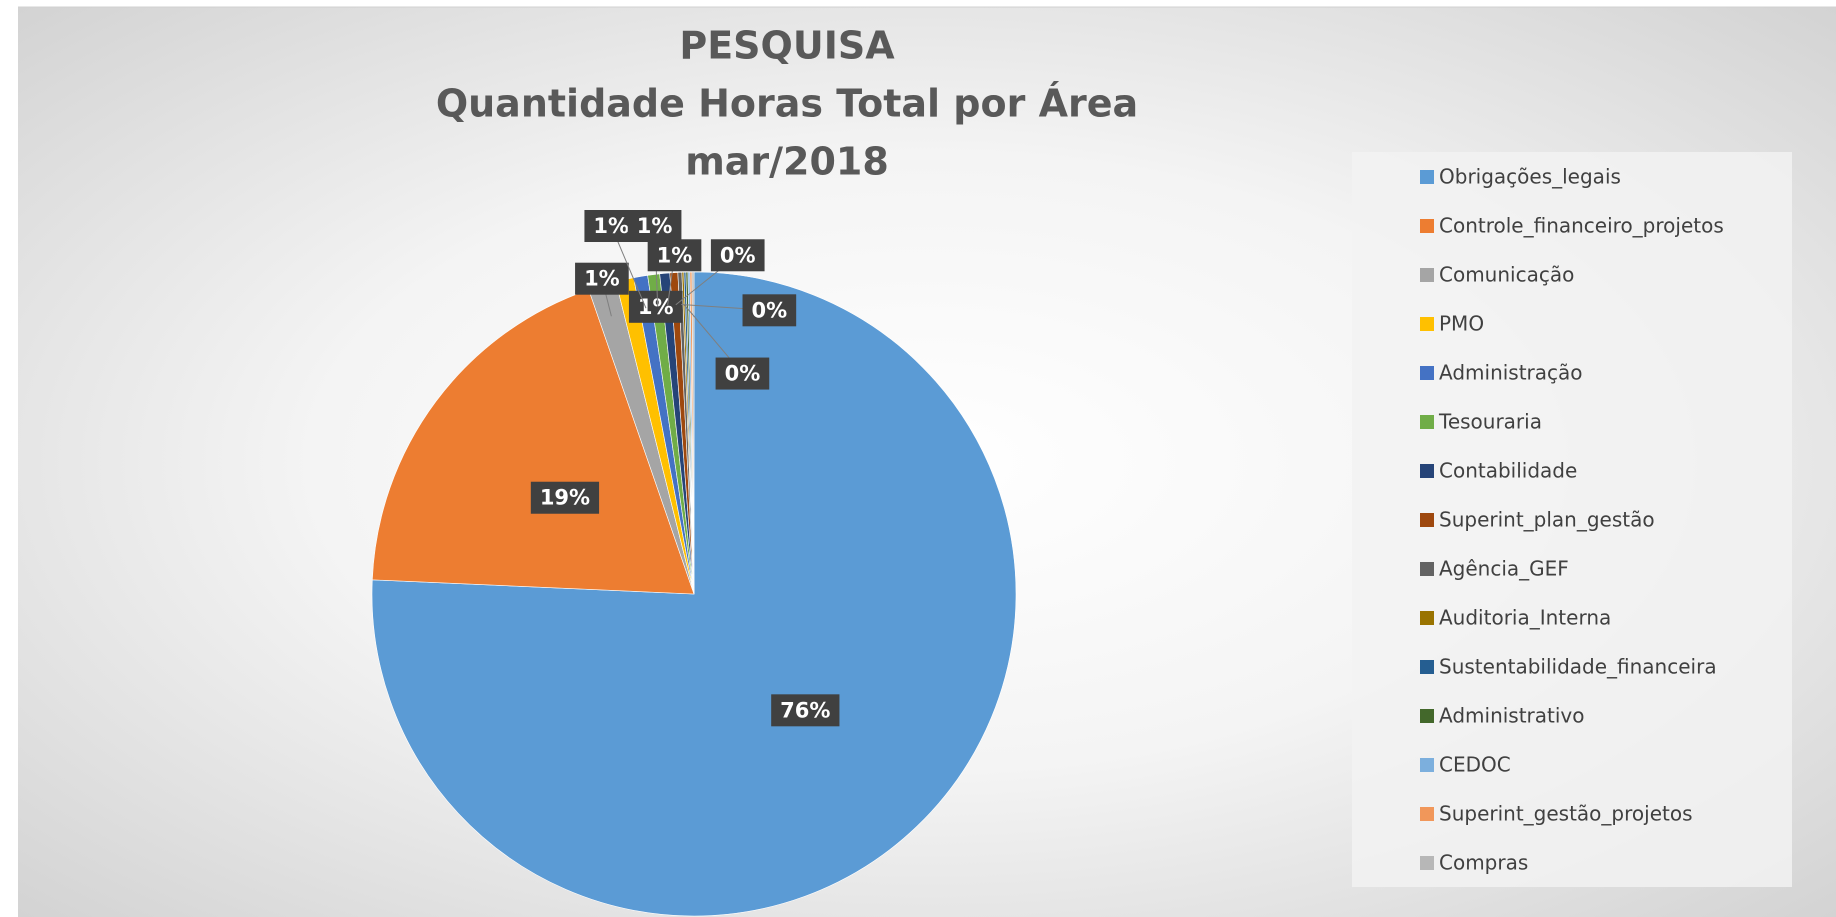 This screenshot has height=917, width=1836. What do you see at coordinates (787, 104) in the screenshot?
I see `chart-title: Quantidade Horas Total por Área` at bounding box center [787, 104].